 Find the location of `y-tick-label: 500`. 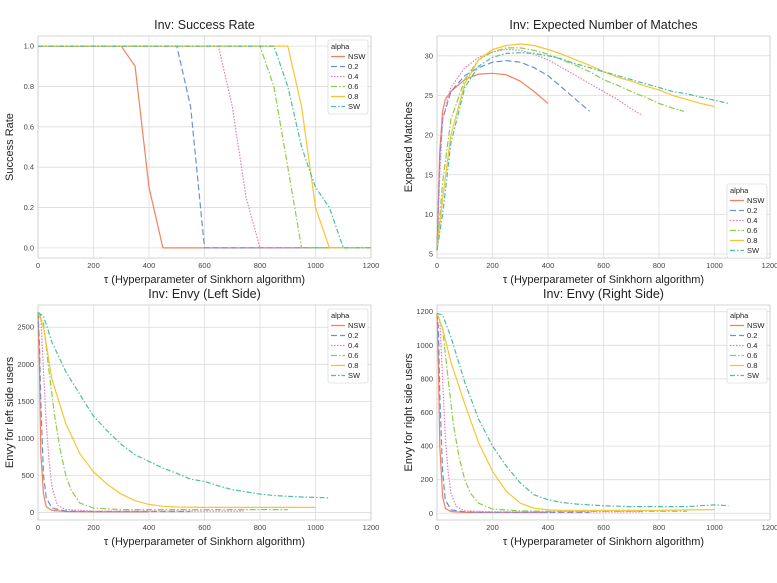

y-tick-label: 500 is located at coordinates (27, 475).